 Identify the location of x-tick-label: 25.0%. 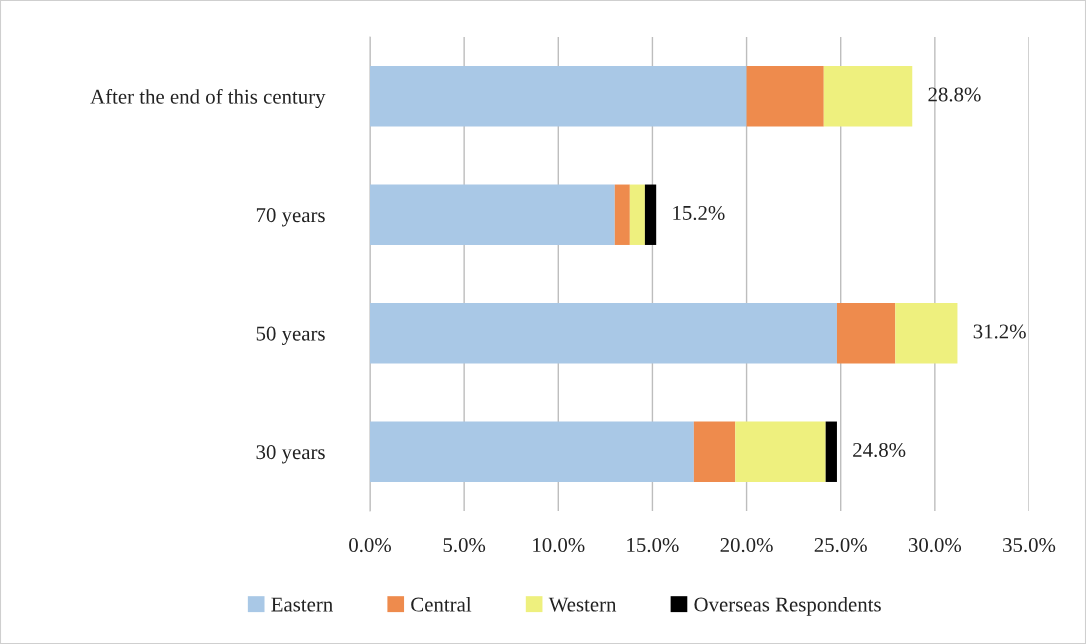
(840, 545).